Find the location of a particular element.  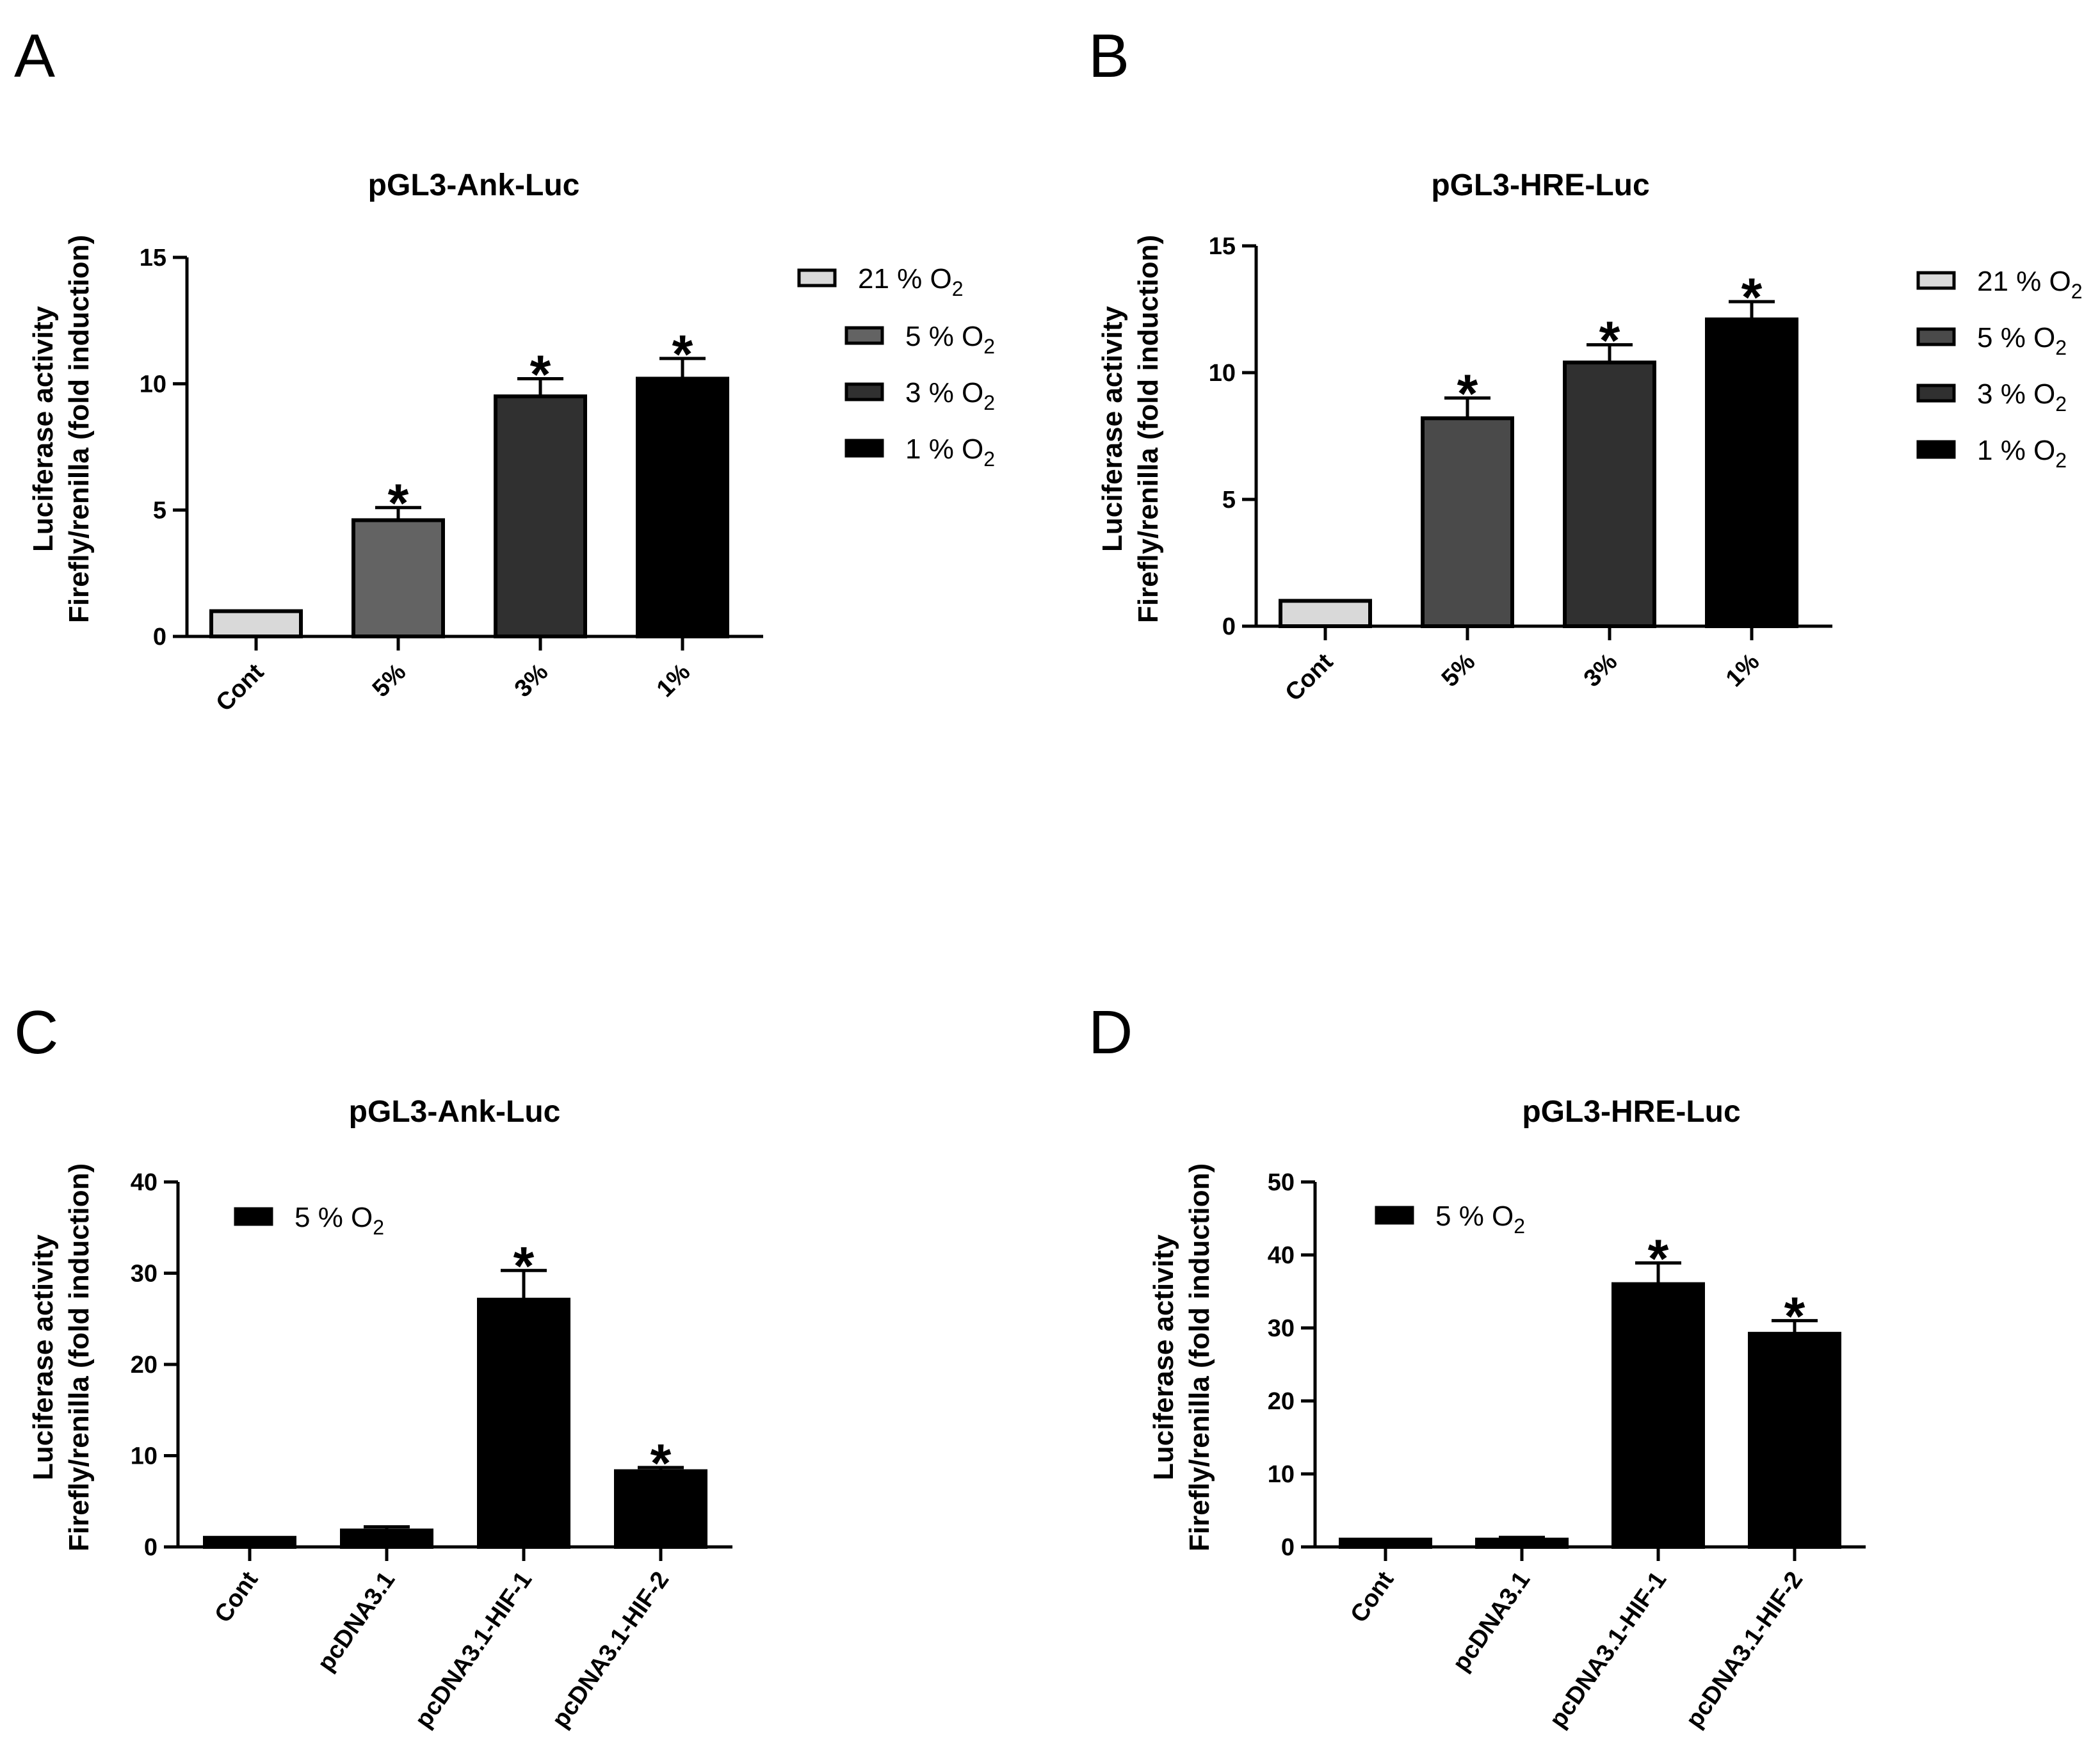

panel-letter: A is located at coordinates (34, 56).